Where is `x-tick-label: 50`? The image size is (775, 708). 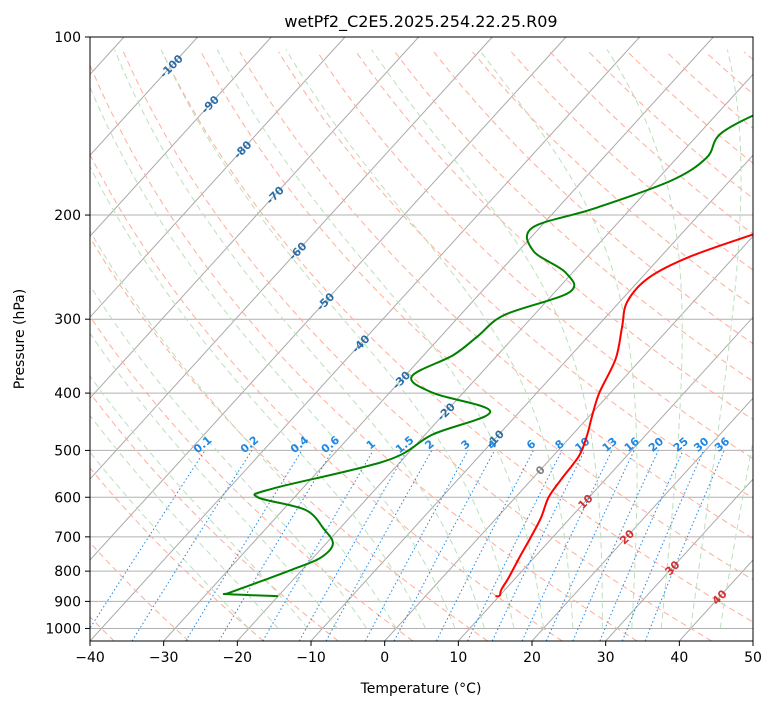
x-tick-label: 50 is located at coordinates (753, 658).